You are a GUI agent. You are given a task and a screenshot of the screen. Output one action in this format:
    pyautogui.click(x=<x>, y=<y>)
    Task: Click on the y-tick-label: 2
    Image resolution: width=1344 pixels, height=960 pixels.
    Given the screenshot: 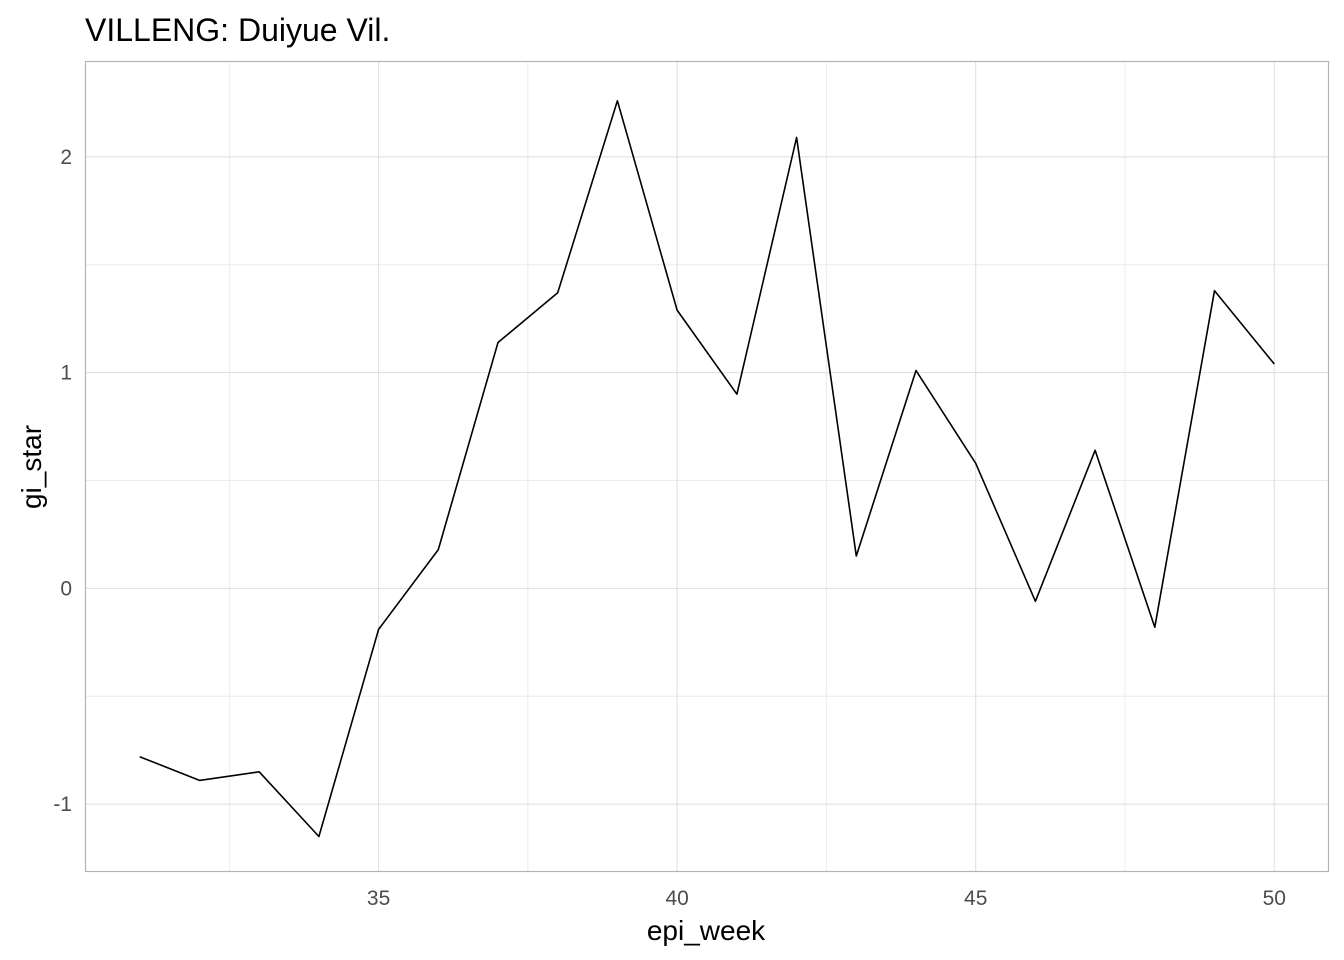 What is the action you would take?
    pyautogui.click(x=66, y=157)
    